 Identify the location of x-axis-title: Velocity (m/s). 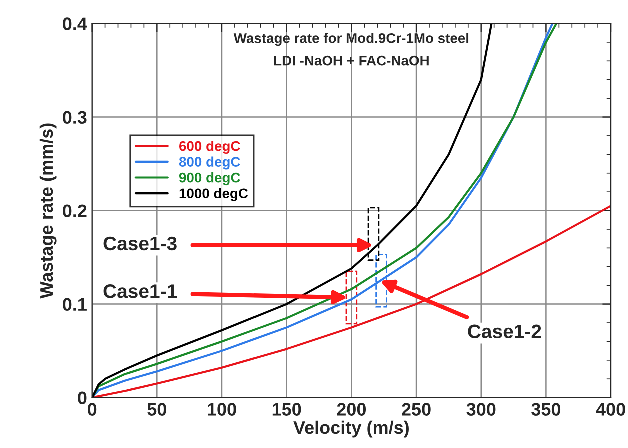
(351, 429).